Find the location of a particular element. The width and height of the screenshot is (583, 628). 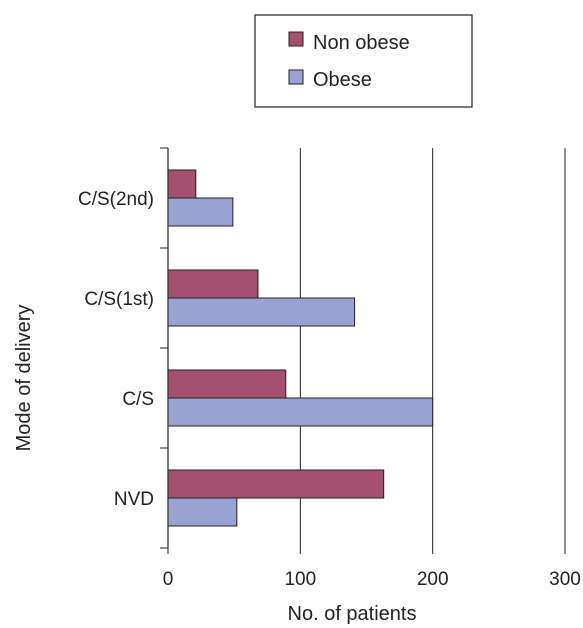

y-category-label: C/S is located at coordinates (138, 399).